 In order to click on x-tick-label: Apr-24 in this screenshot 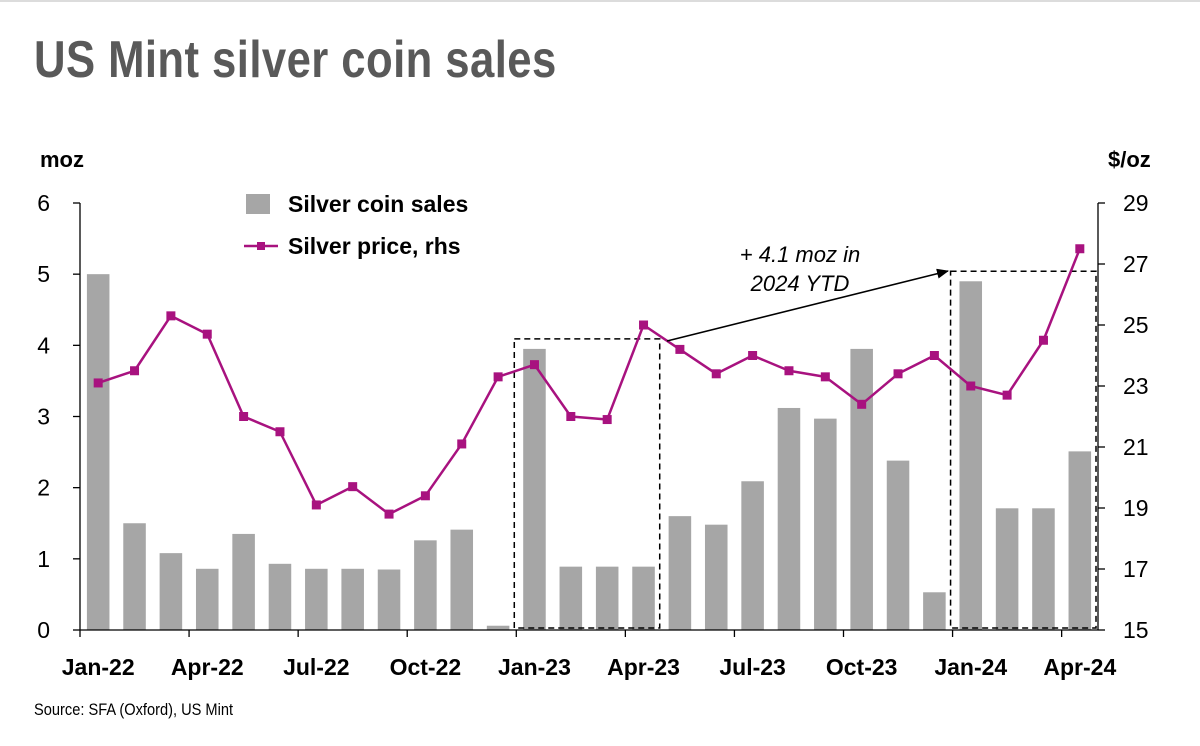, I will do `click(1079, 667)`.